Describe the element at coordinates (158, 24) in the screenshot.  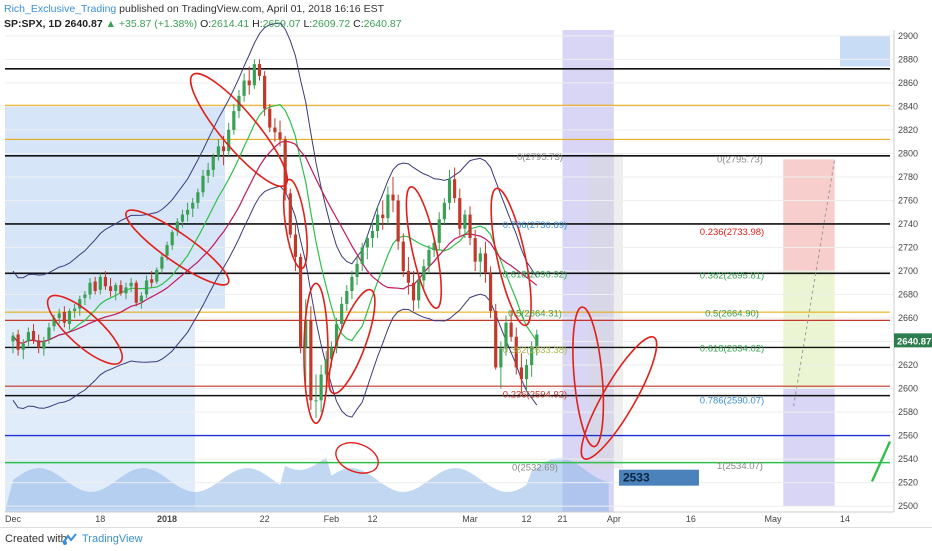
I see `price-change: +35.87 (+1.38%)` at that location.